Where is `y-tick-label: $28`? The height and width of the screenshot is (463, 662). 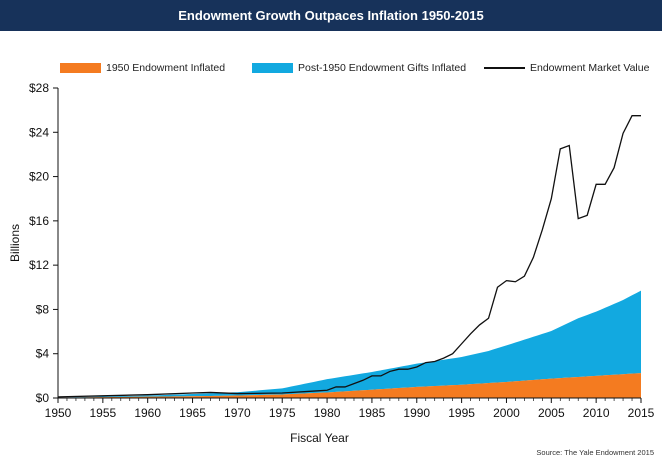 y-tick-label: $28 is located at coordinates (39, 88).